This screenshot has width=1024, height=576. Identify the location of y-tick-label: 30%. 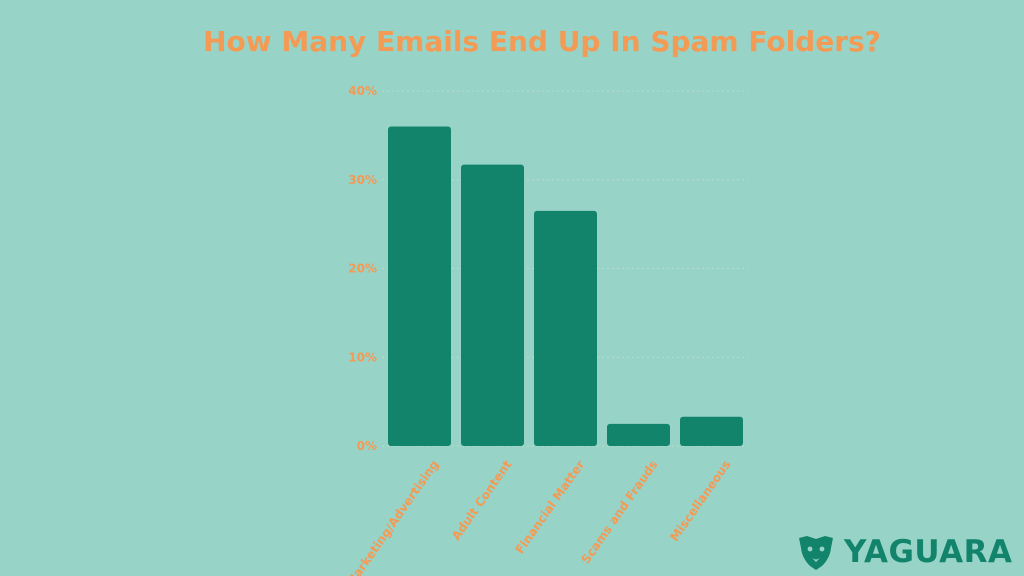
(362, 180).